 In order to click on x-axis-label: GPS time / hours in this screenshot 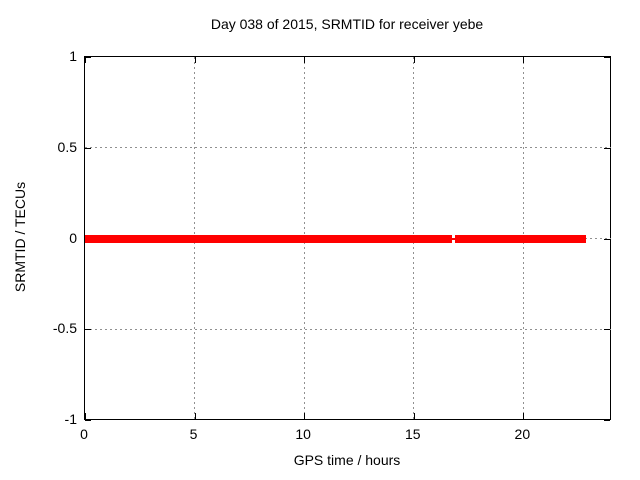, I will do `click(347, 460)`.